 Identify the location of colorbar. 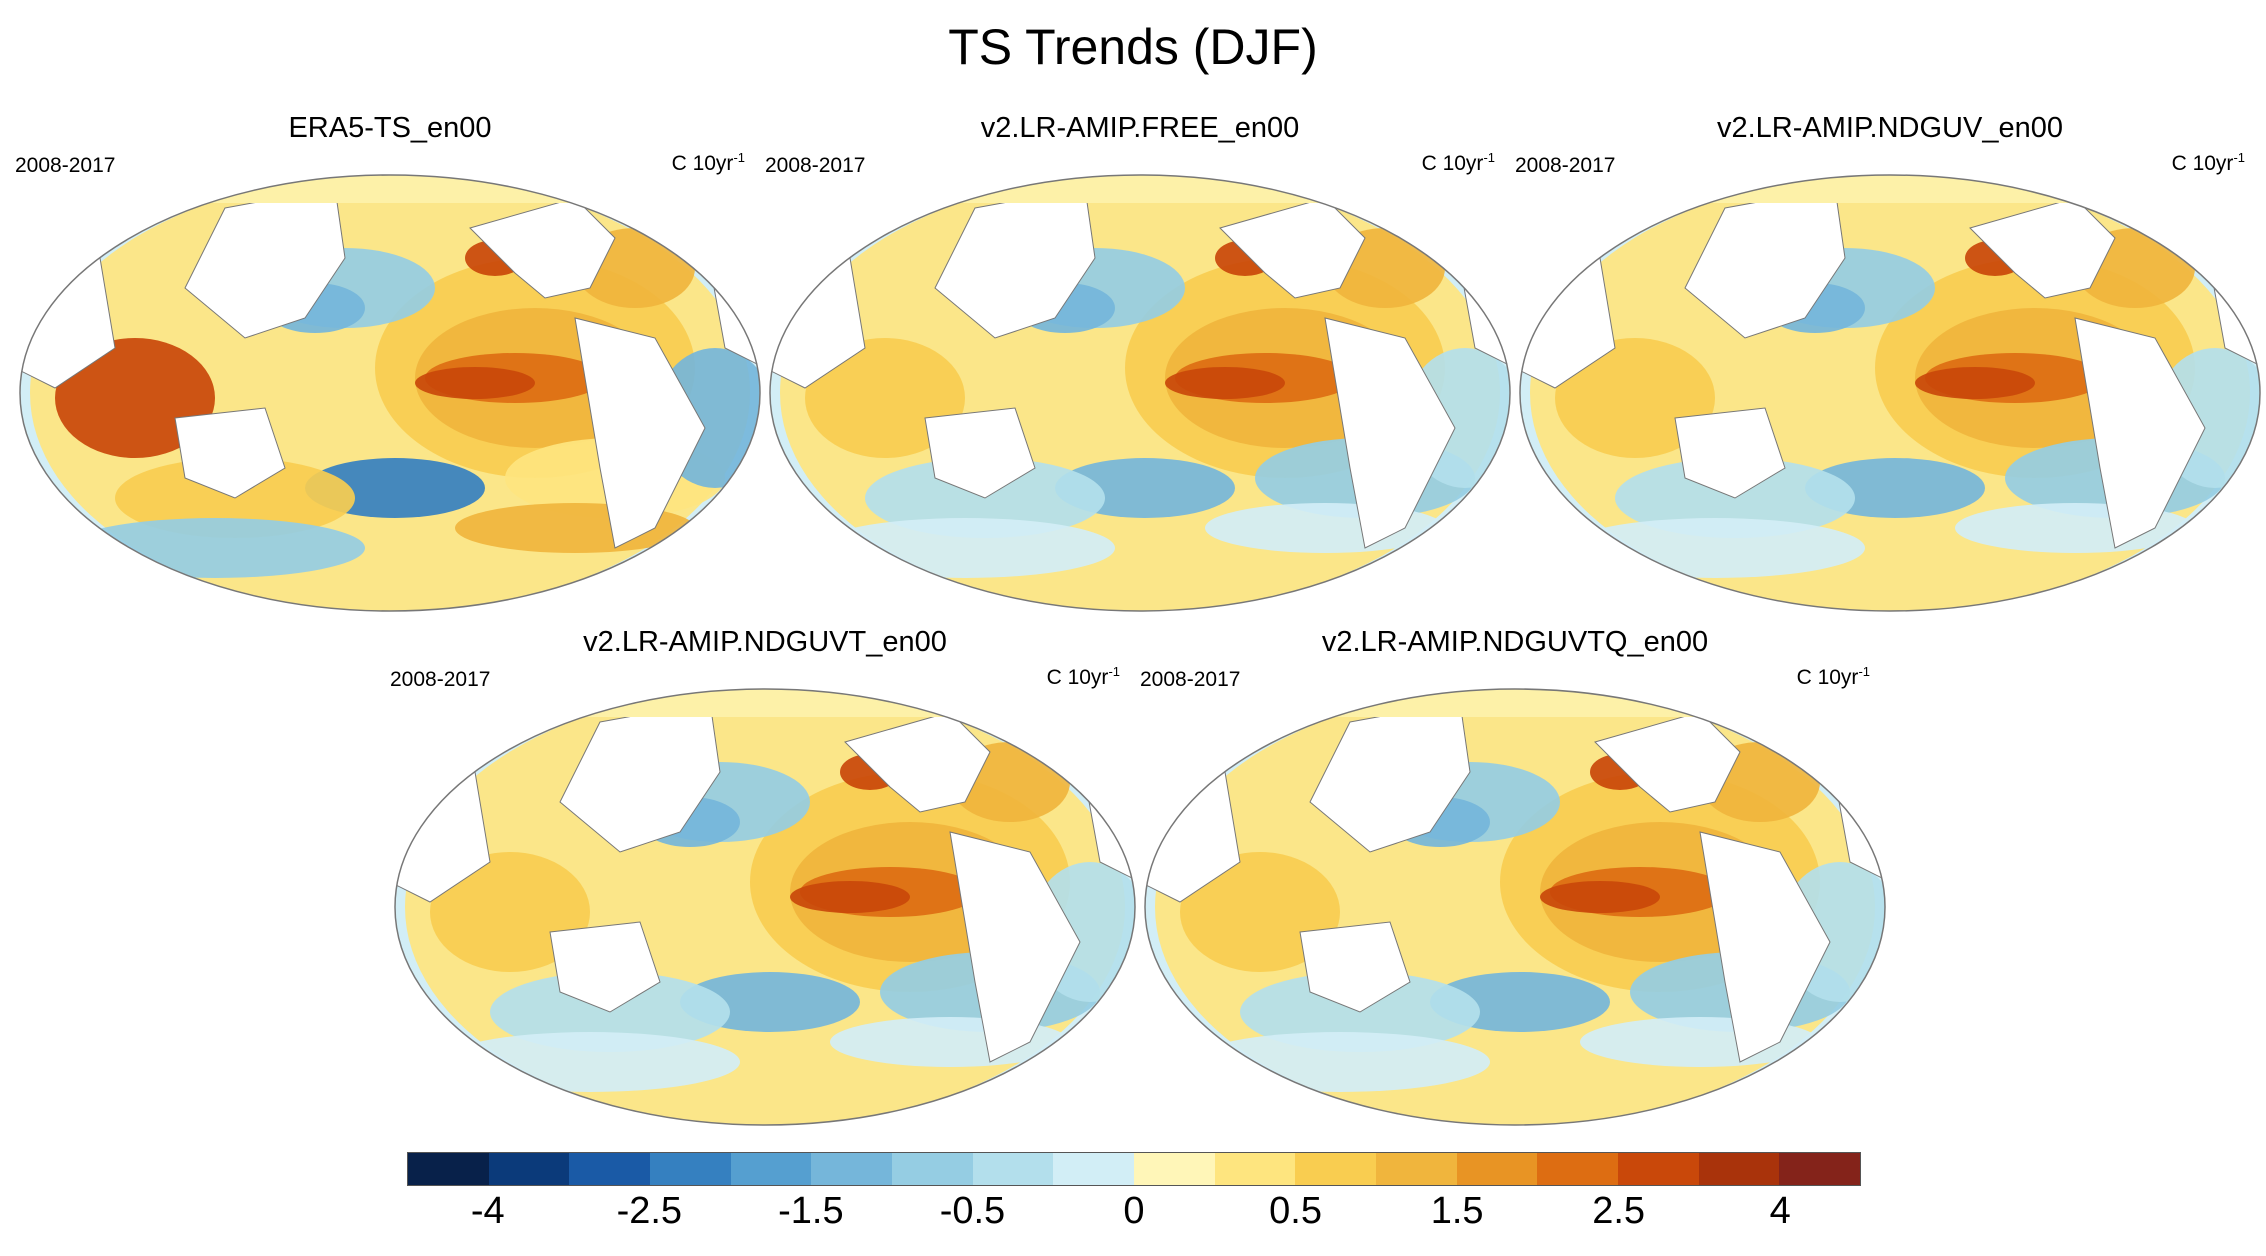
(1134, 1169).